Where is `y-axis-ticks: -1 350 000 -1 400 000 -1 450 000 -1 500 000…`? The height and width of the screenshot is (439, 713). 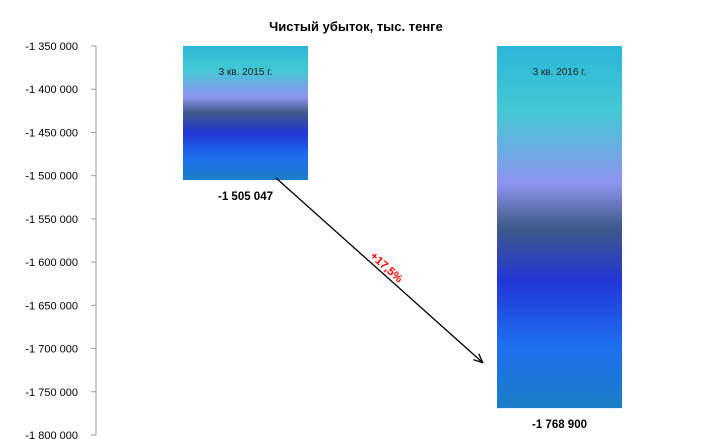
y-axis-ticks: -1 350 000 -1 400 000 -1 450 000 -1 500 000… is located at coordinates (60, 240).